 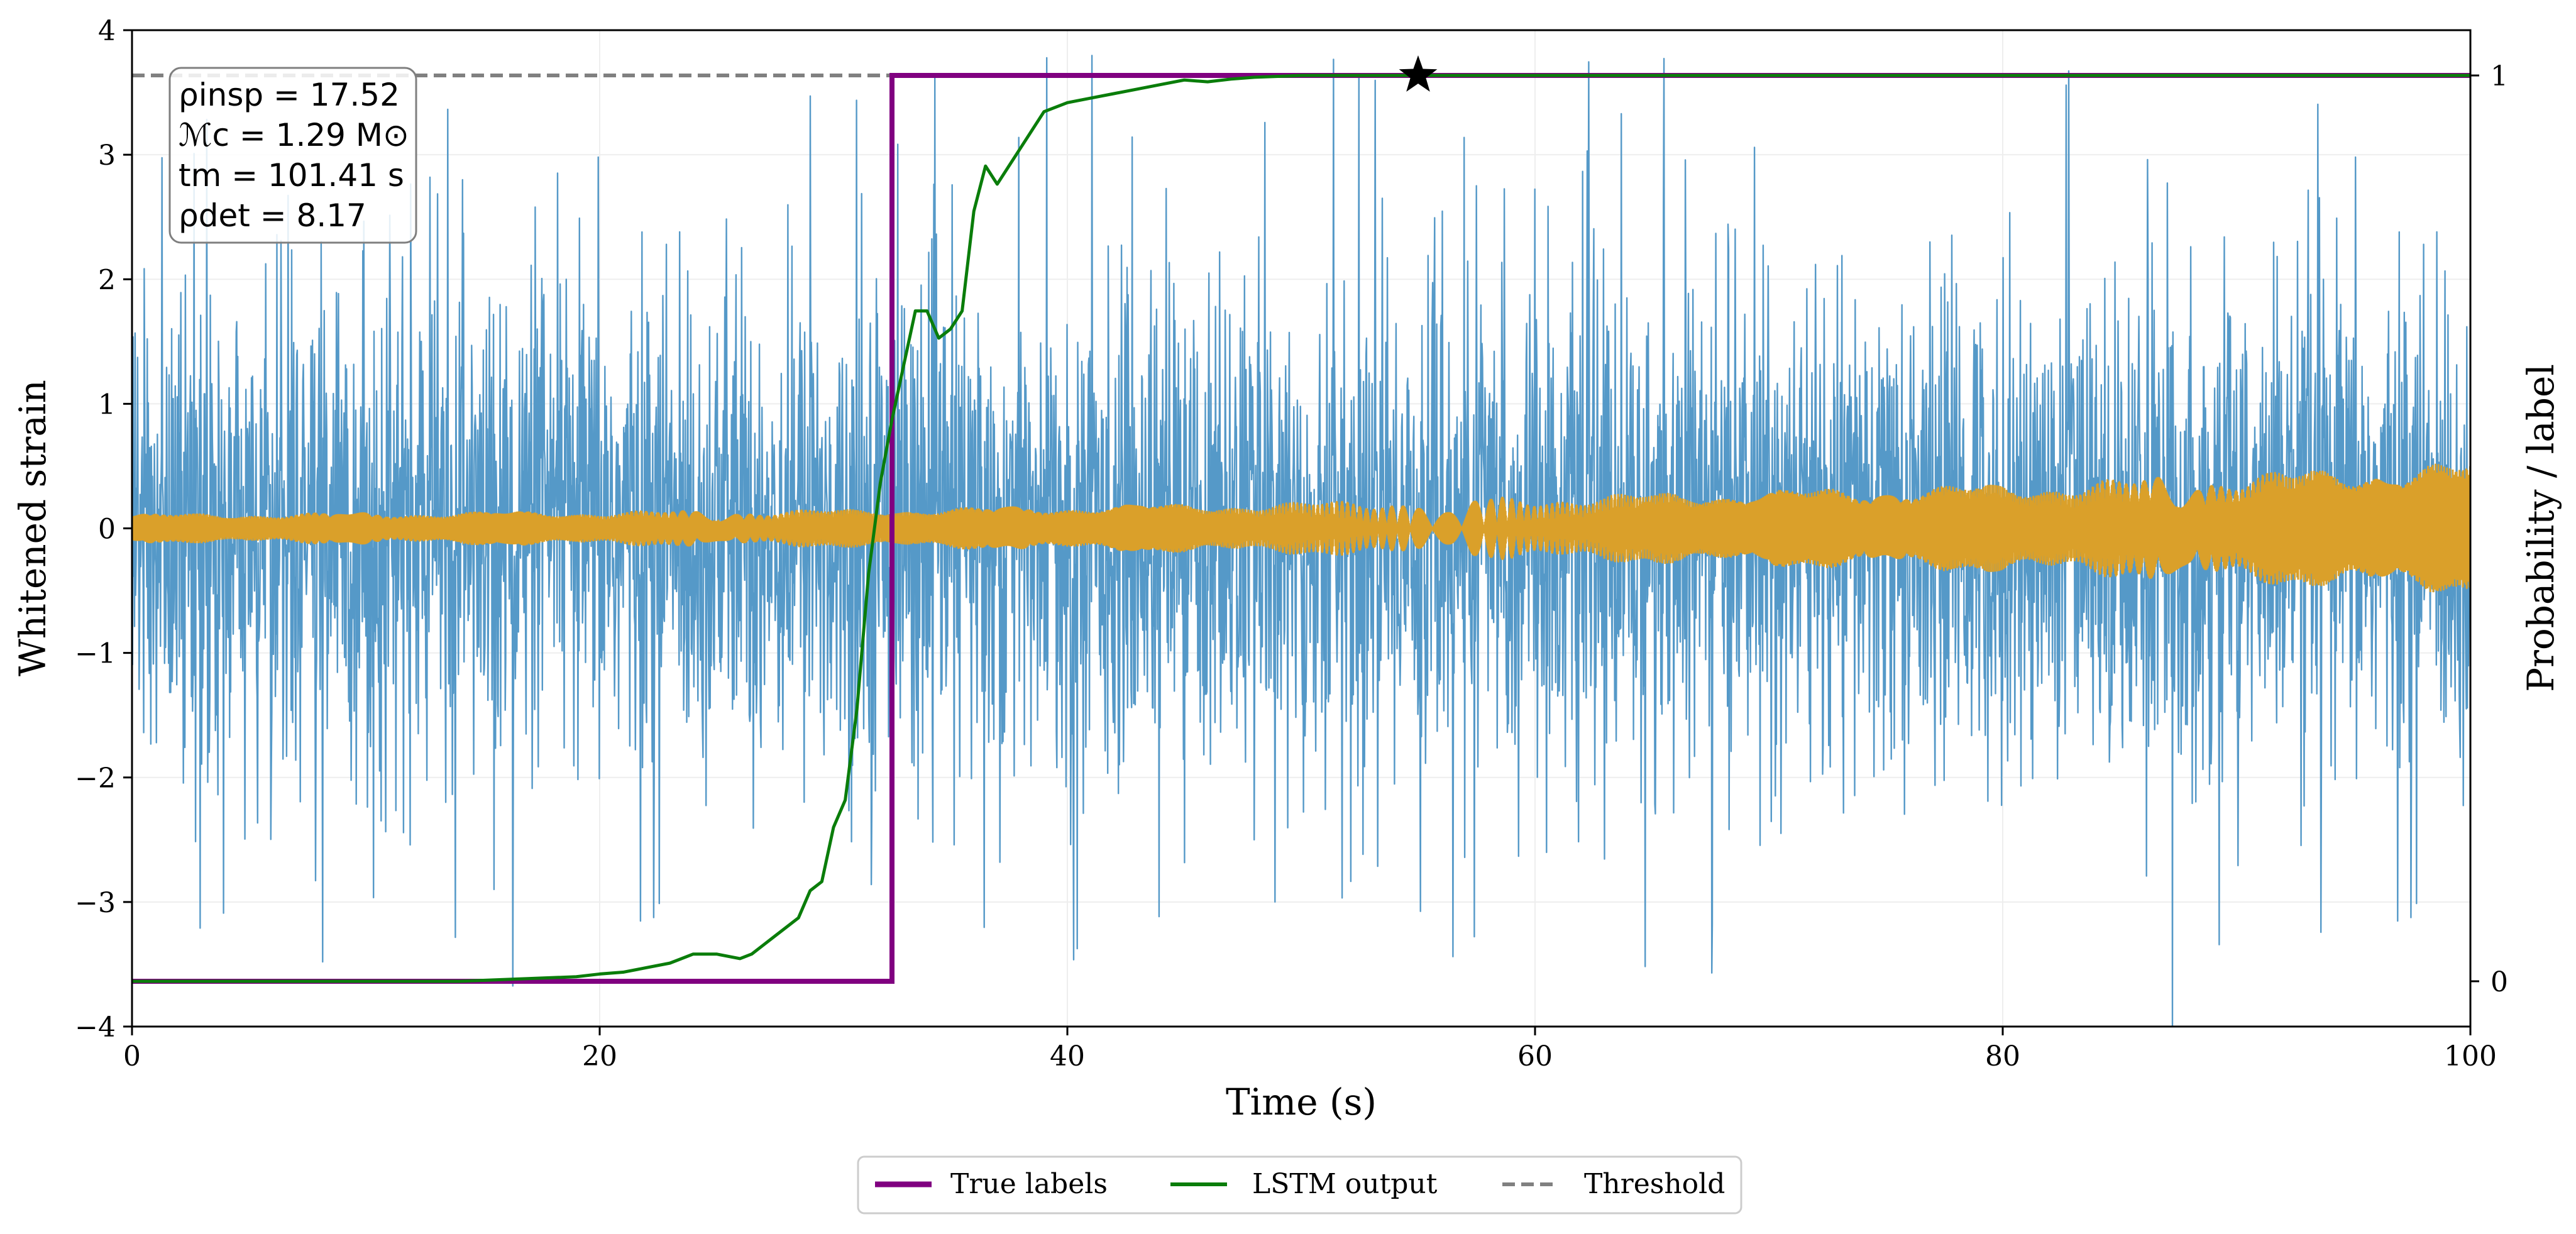 What do you see at coordinates (107, 530) in the screenshot?
I see `y-tick-label: 0` at bounding box center [107, 530].